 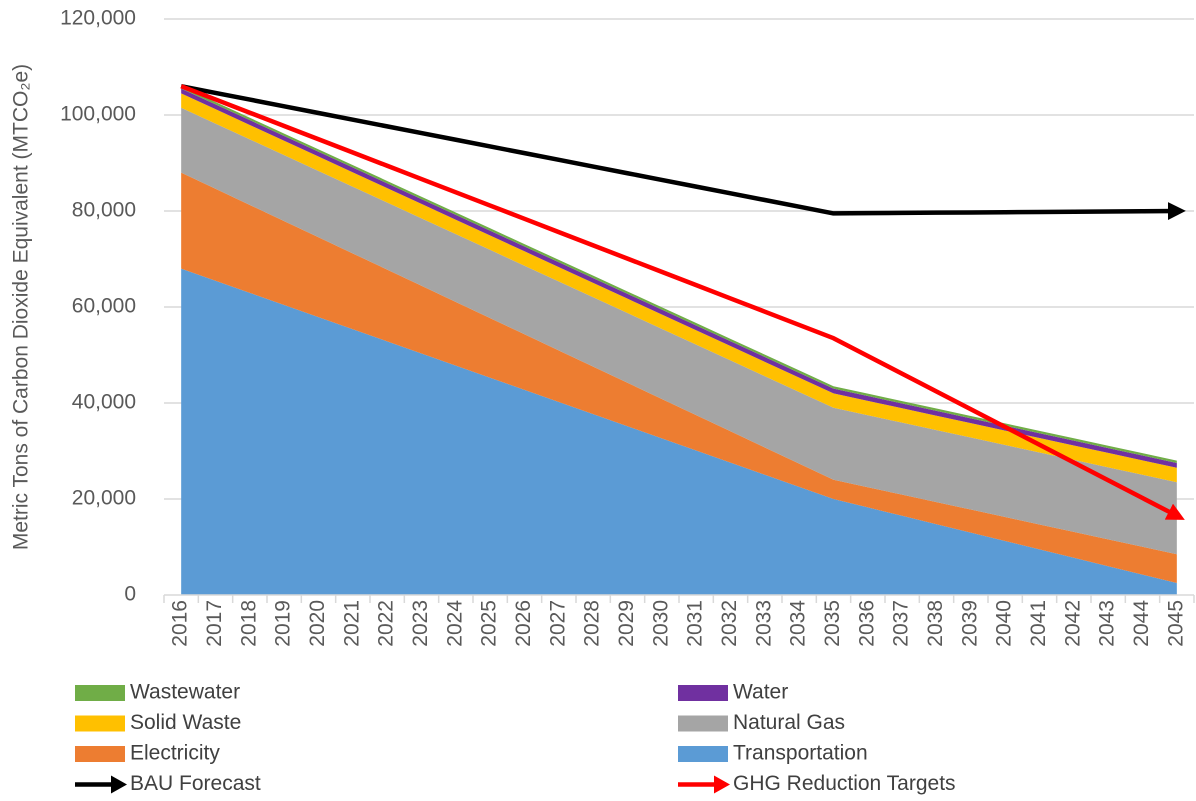 What do you see at coordinates (660, 623) in the screenshot?
I see `x-tick-label: 2030` at bounding box center [660, 623].